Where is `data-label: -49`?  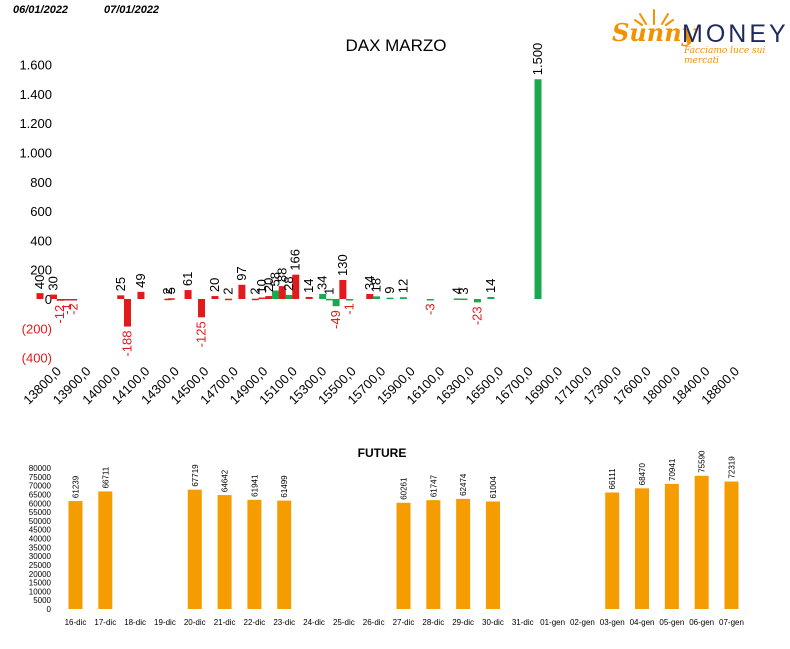 data-label: -49 is located at coordinates (335, 319).